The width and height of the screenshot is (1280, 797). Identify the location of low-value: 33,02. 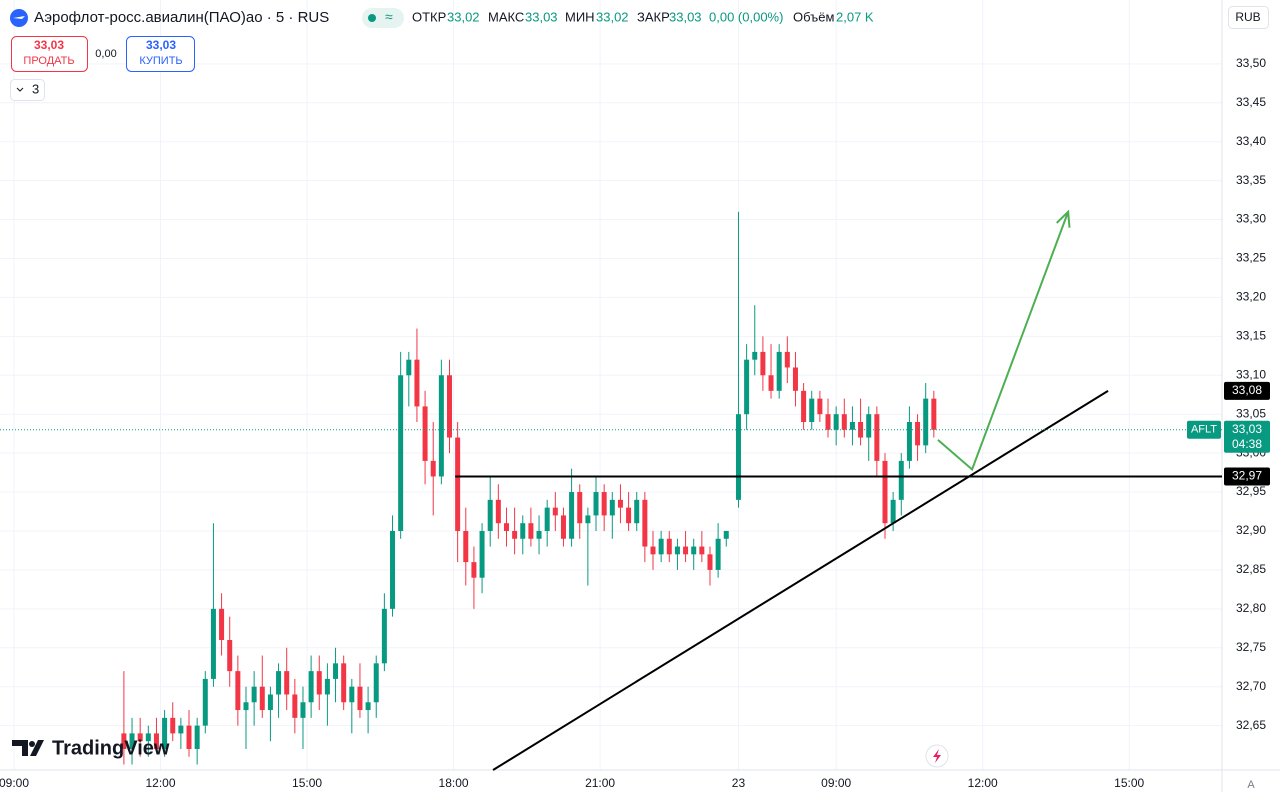
(612, 16).